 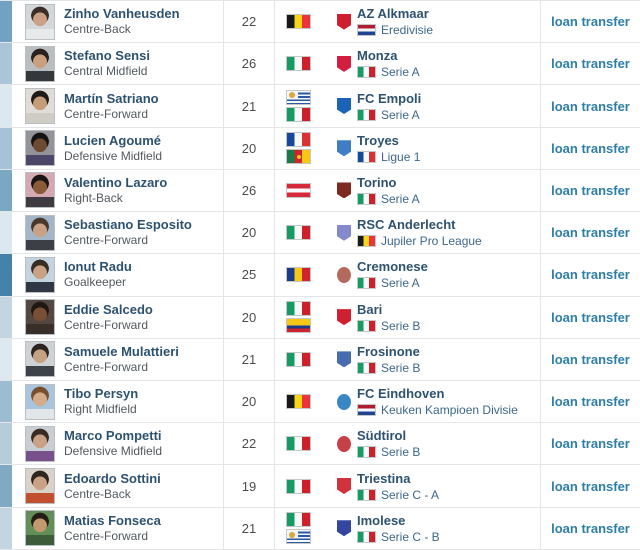 I want to click on player-name-link: Eddie Salcedo, so click(x=108, y=309).